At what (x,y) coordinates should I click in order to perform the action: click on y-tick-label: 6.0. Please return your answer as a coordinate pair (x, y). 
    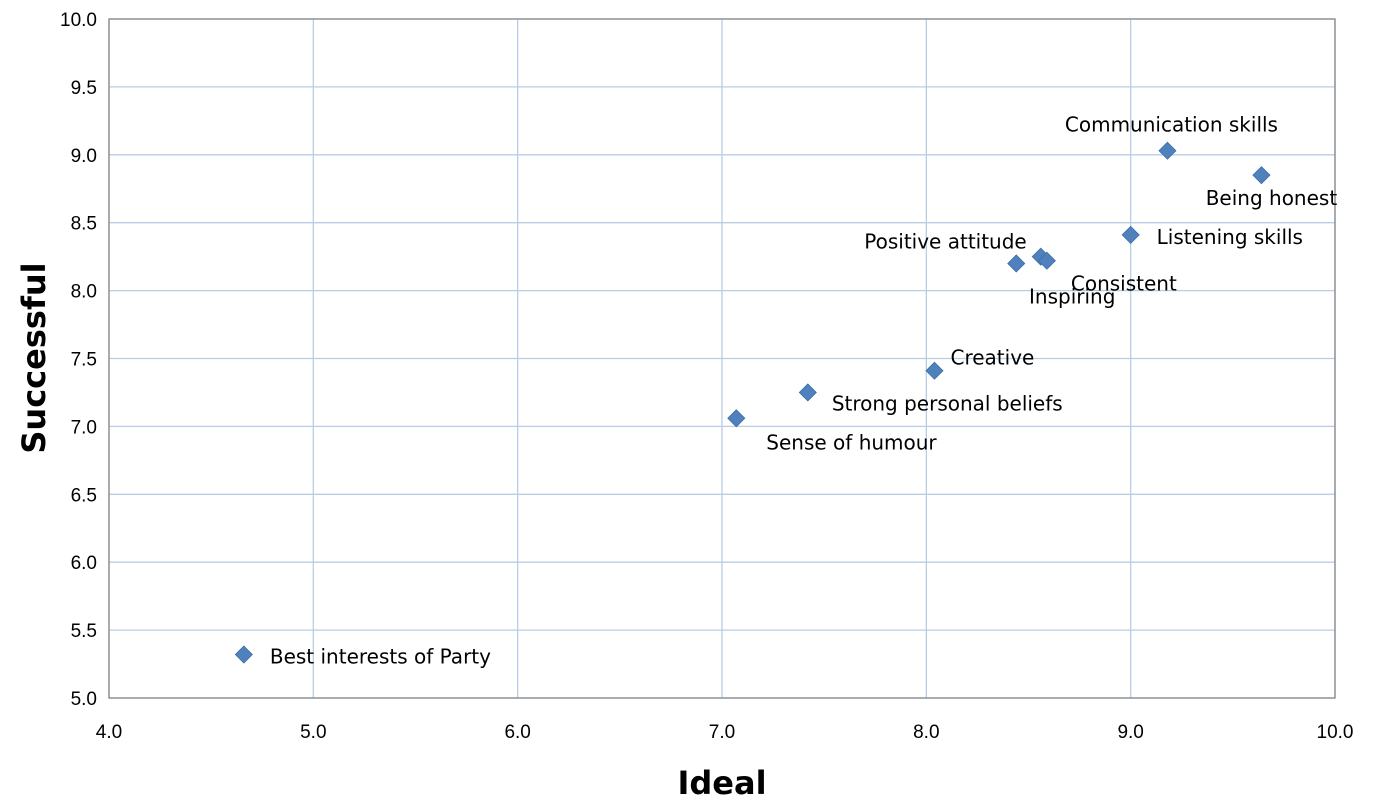
    Looking at the image, I should click on (84, 563).